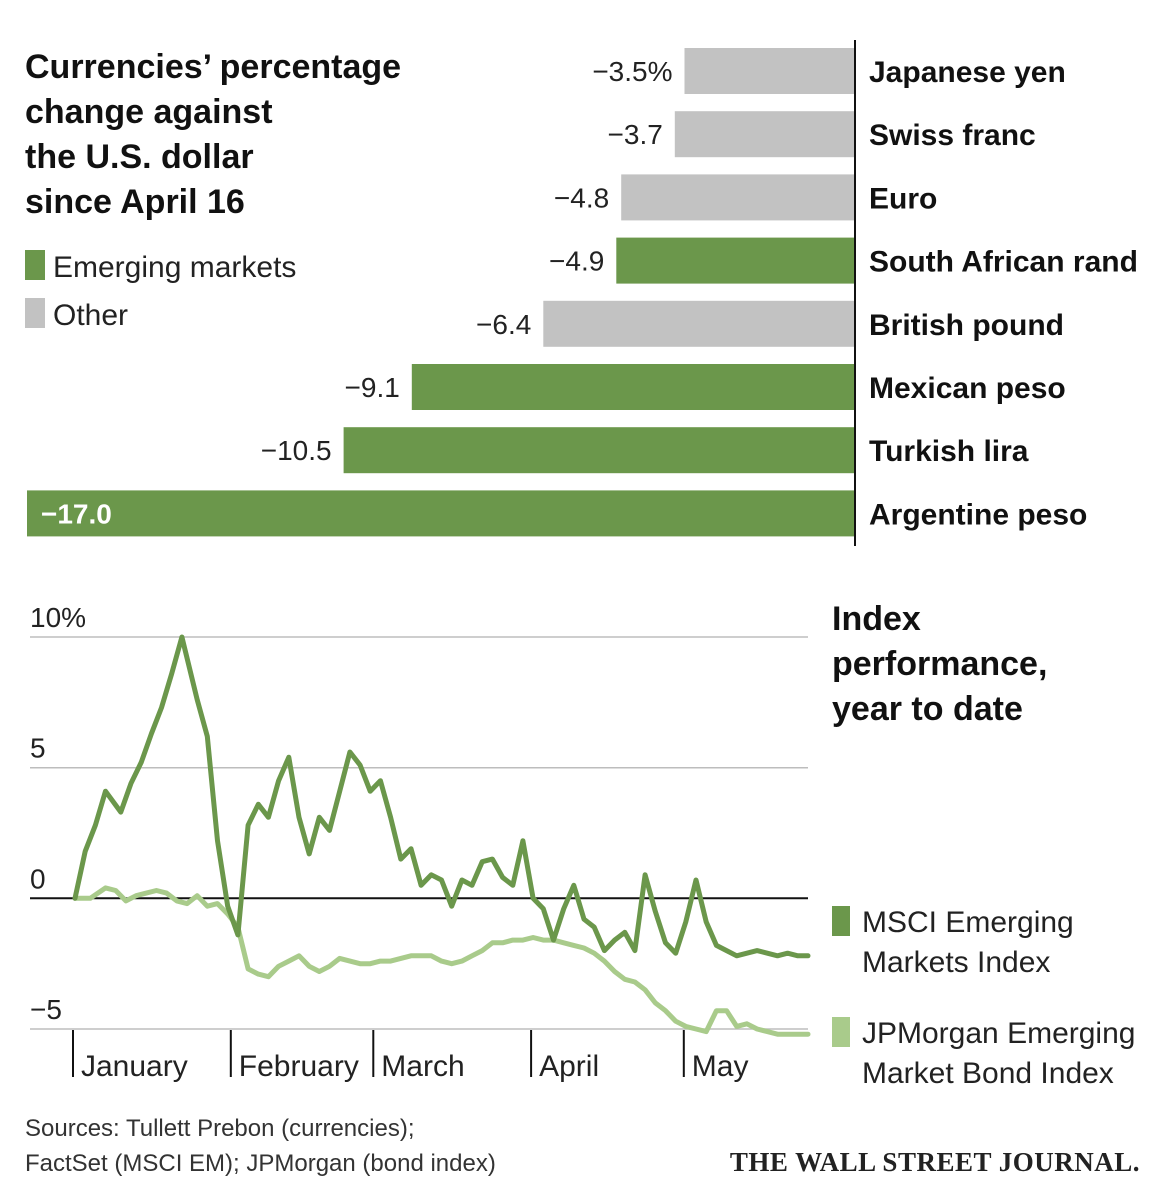  I want to click on currency-title-line-1: Currencies’ percentage, so click(213, 67).